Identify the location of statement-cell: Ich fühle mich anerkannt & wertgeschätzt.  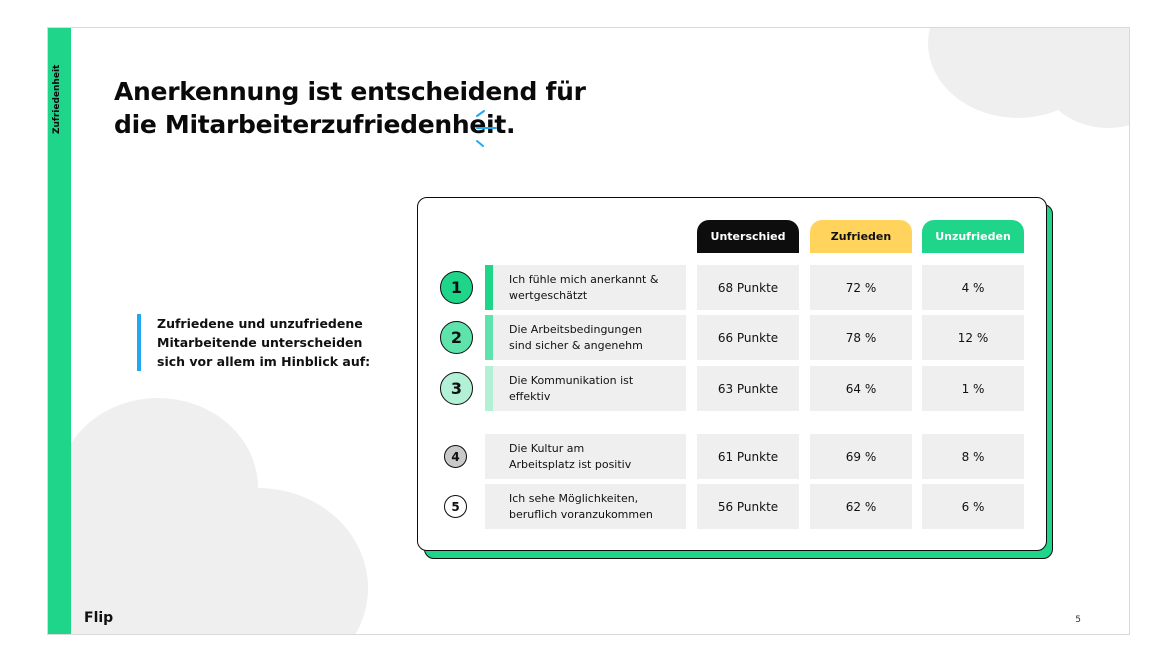
(585, 287).